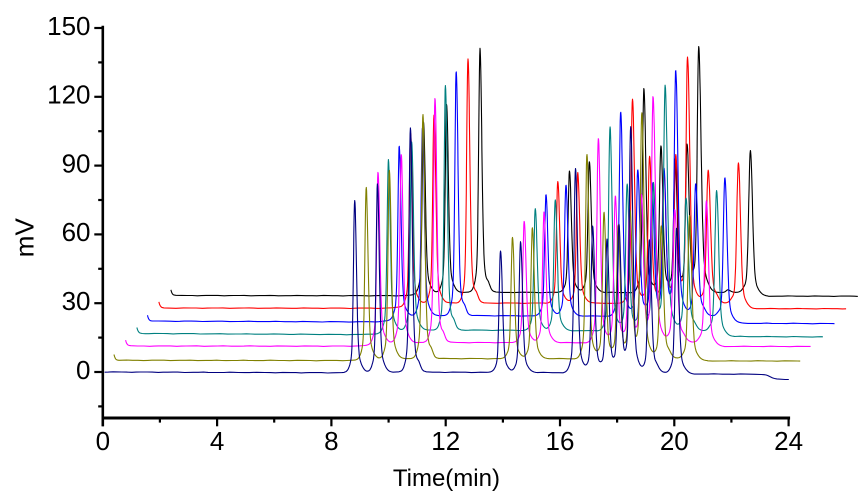  I want to click on svg-text: 60, so click(76, 232).